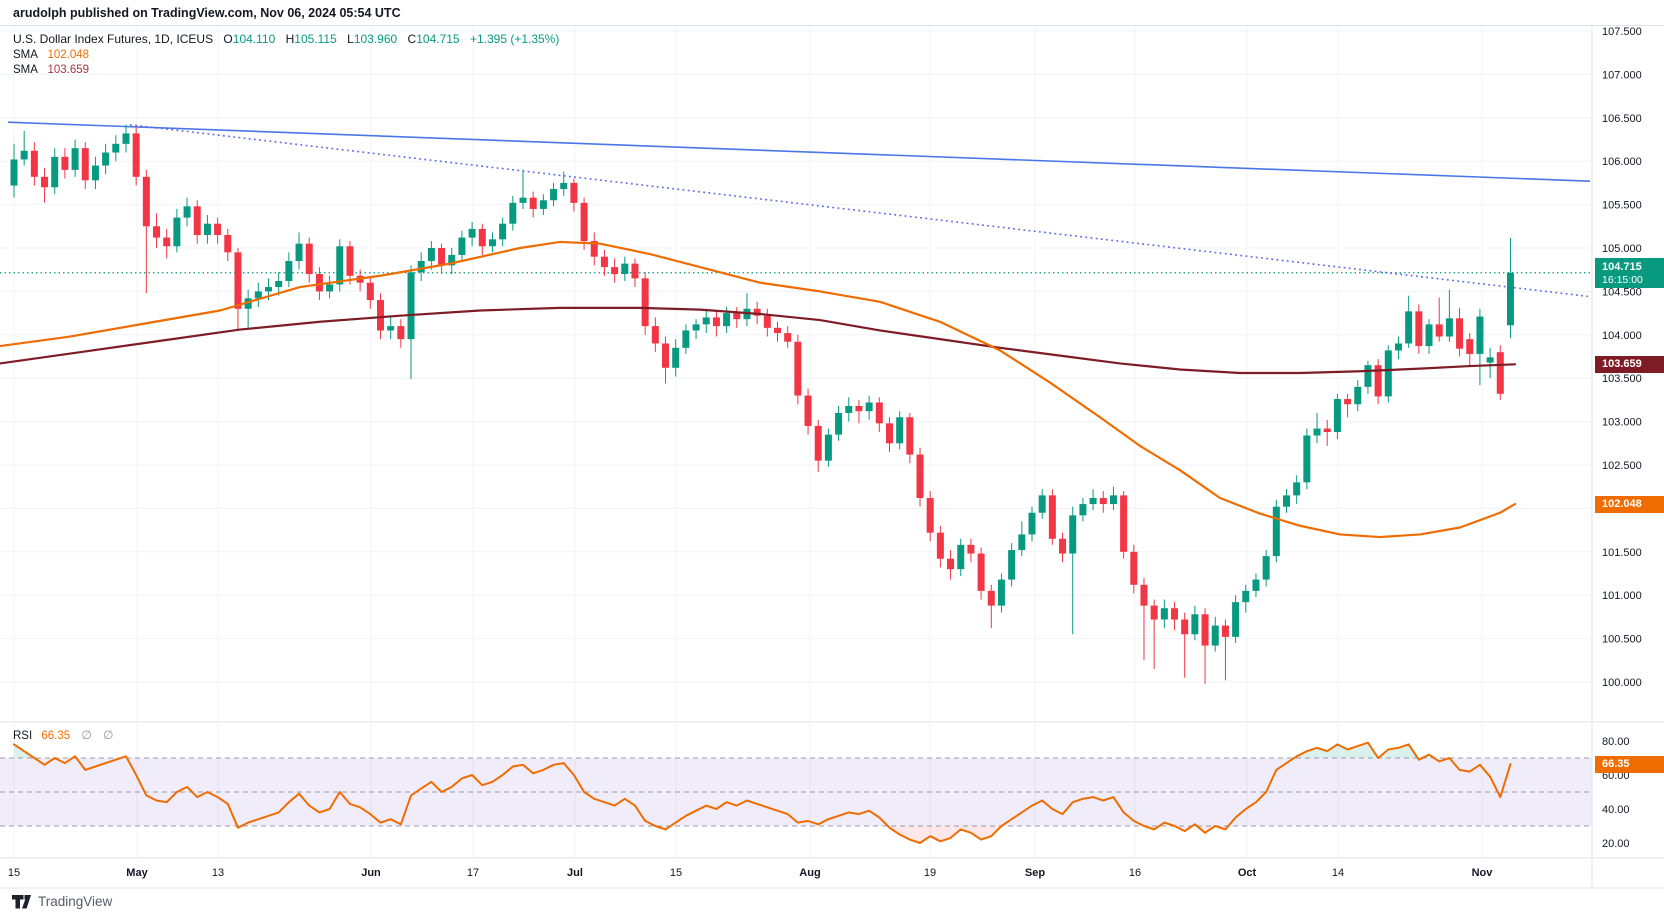 Image resolution: width=1664 pixels, height=921 pixels. Describe the element at coordinates (113, 39) in the screenshot. I see `symbol-title: U.S. Dollar Index Futures, 1D, ICEUS` at that location.